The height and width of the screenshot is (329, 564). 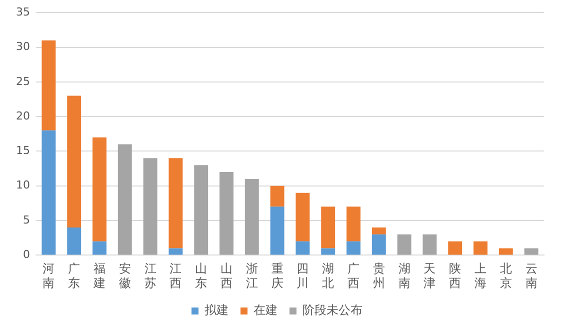 What do you see at coordinates (176, 276) in the screenshot?
I see `x-tick-label: 江西` at bounding box center [176, 276].